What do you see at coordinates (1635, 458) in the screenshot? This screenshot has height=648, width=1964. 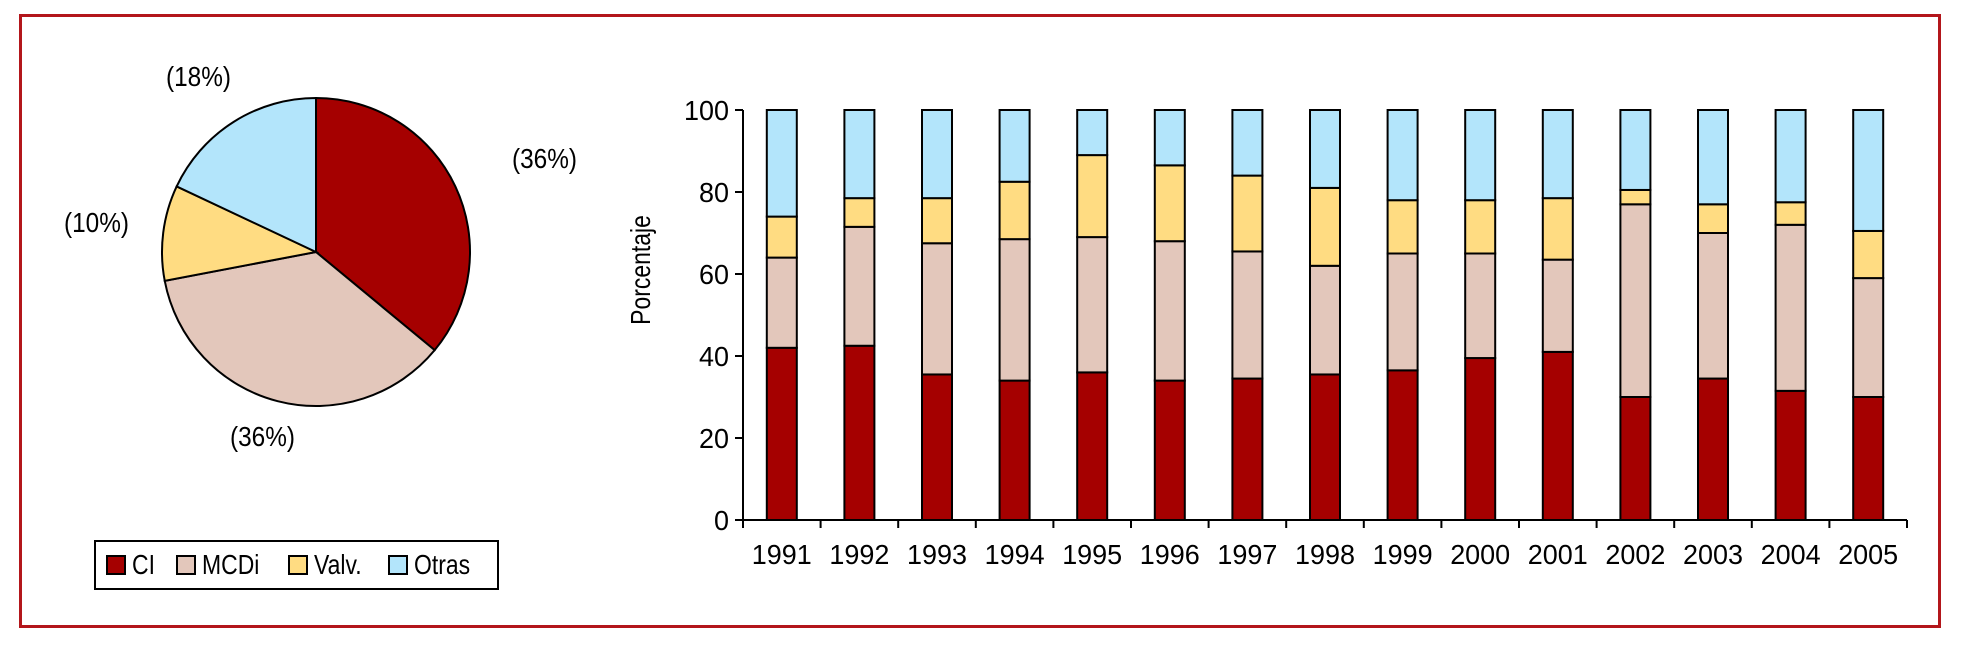 I see `bar-2002-ci` at bounding box center [1635, 458].